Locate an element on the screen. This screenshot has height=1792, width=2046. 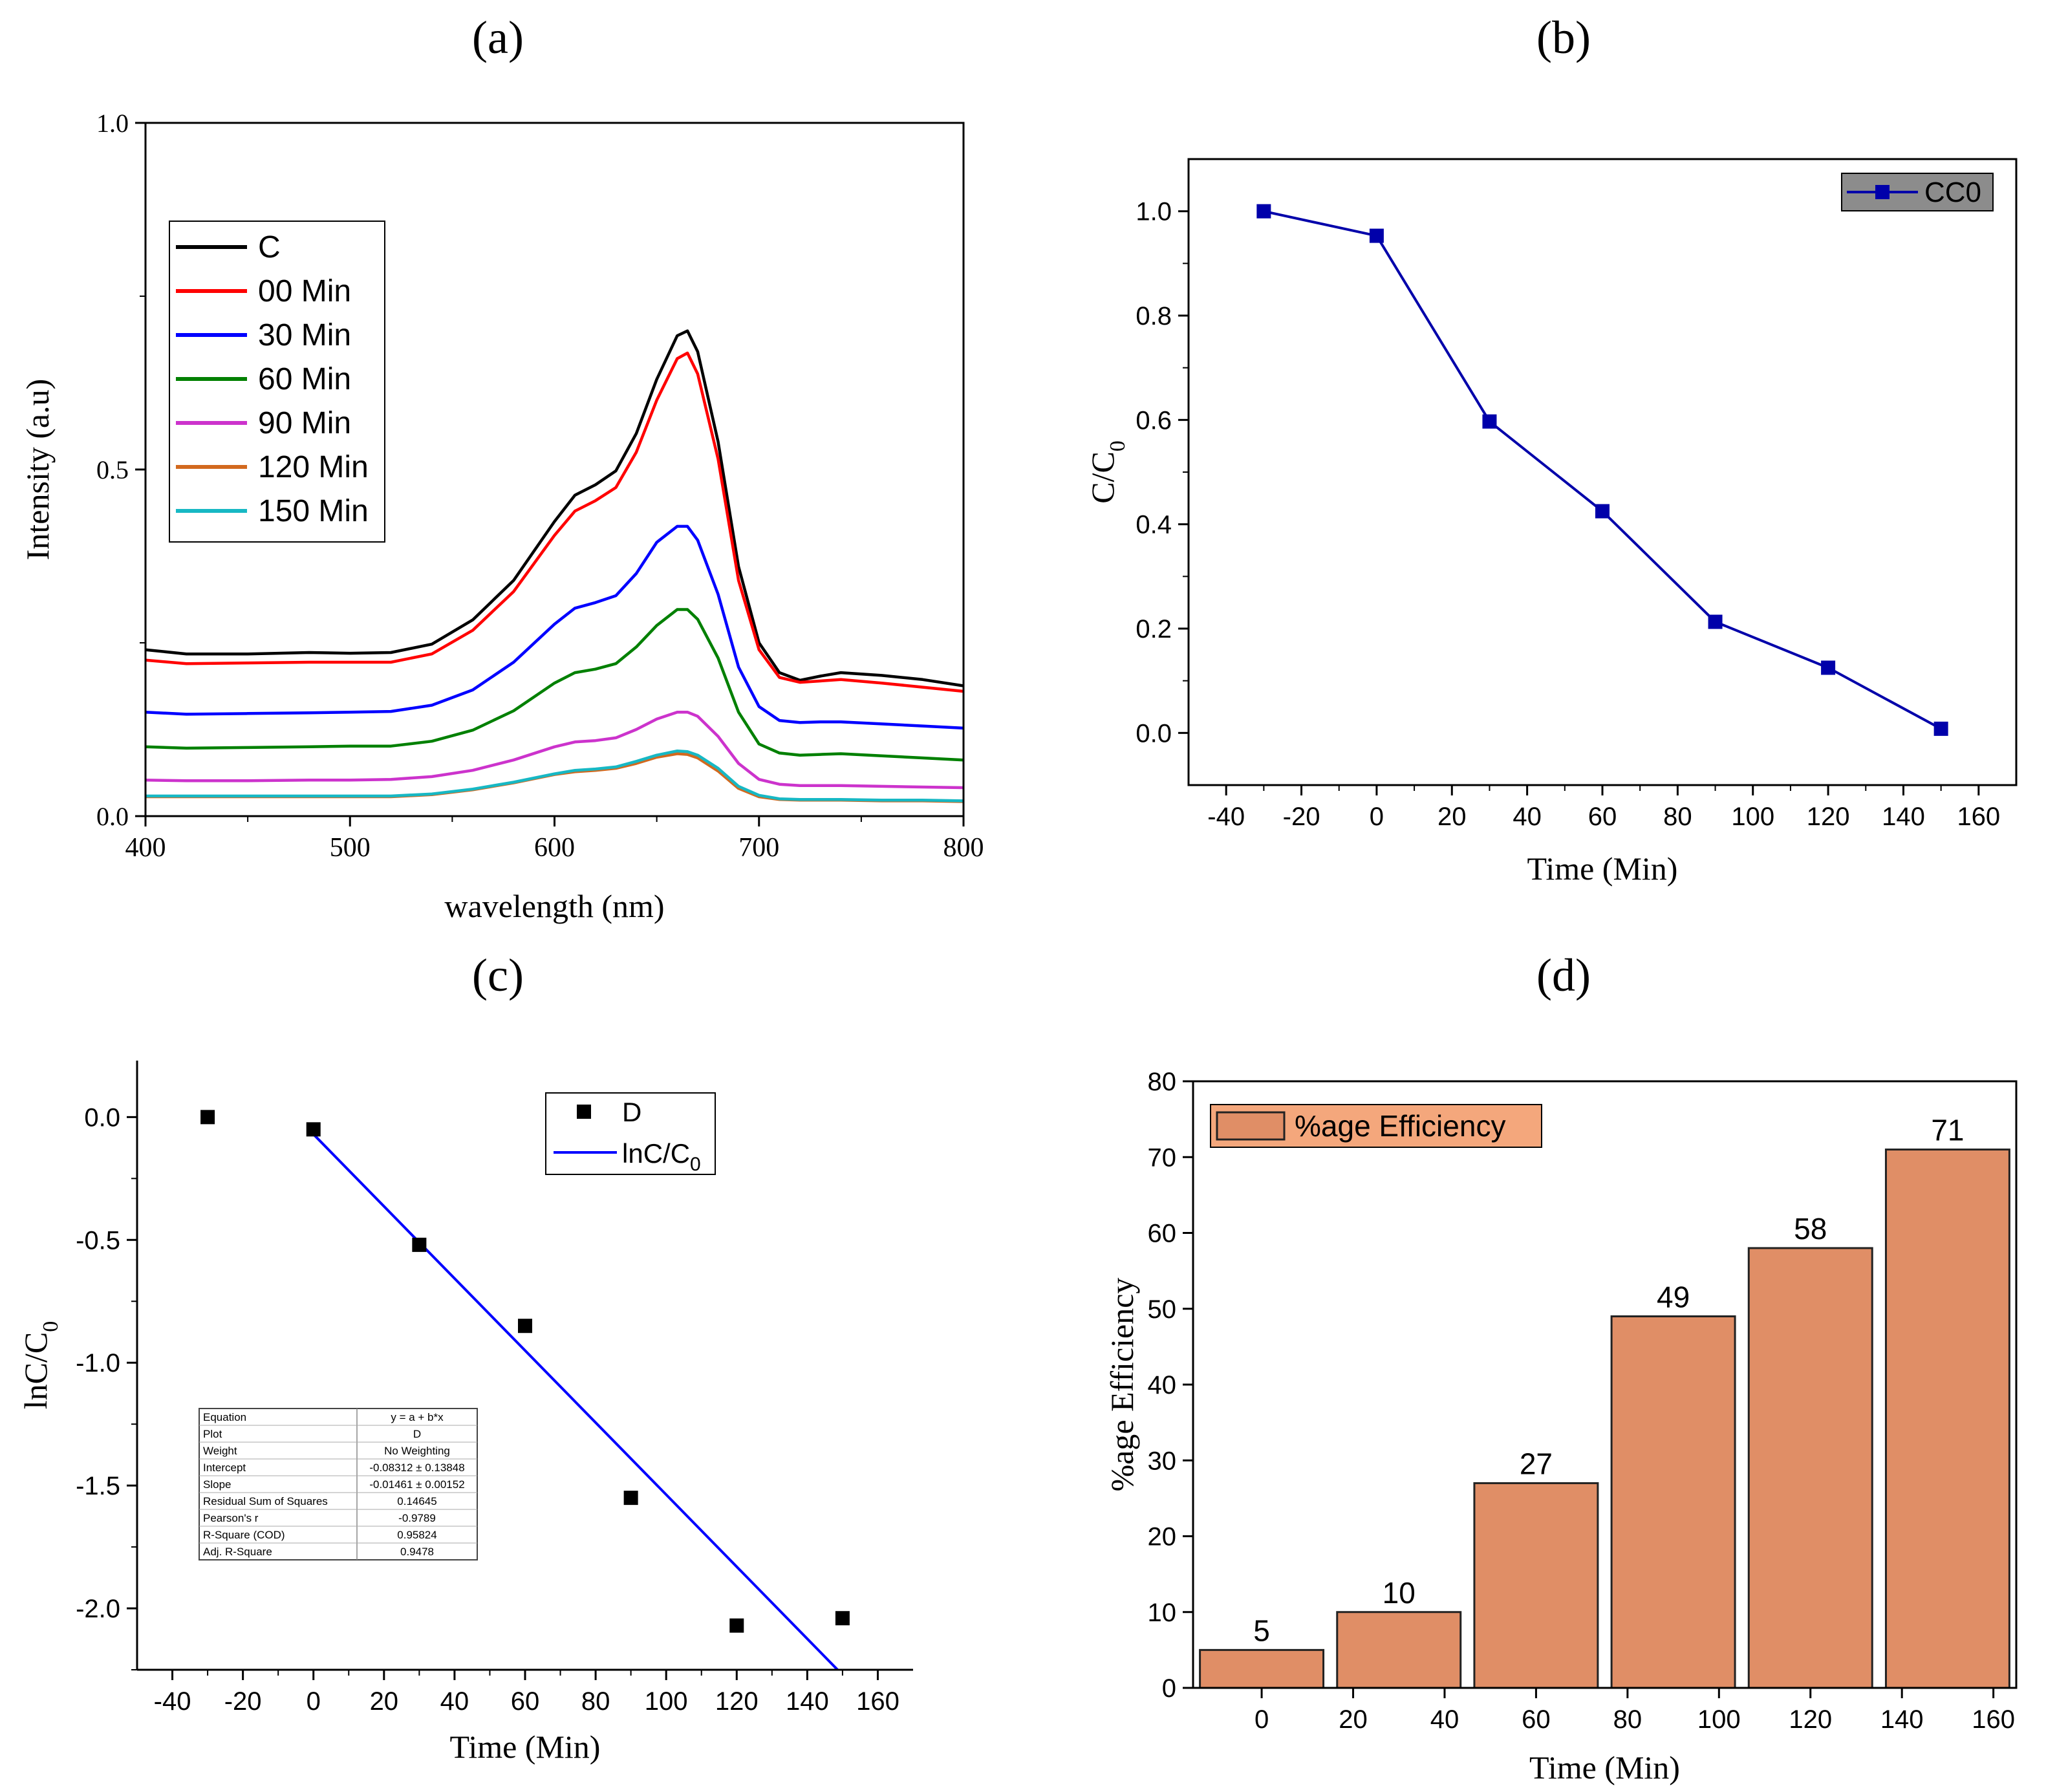
fit-table-value: -0.01461 ± 0.00152 is located at coordinates (416, 1484).